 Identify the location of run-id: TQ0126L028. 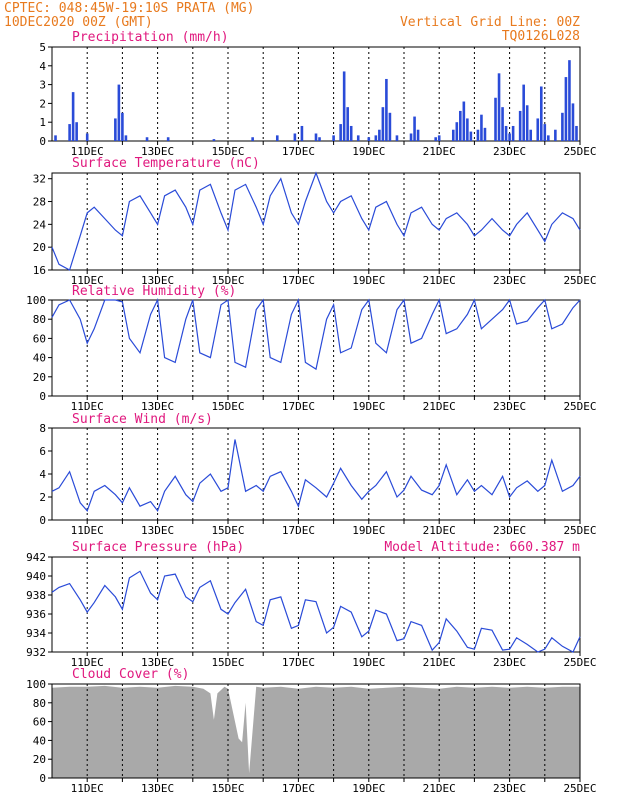
(541, 36).